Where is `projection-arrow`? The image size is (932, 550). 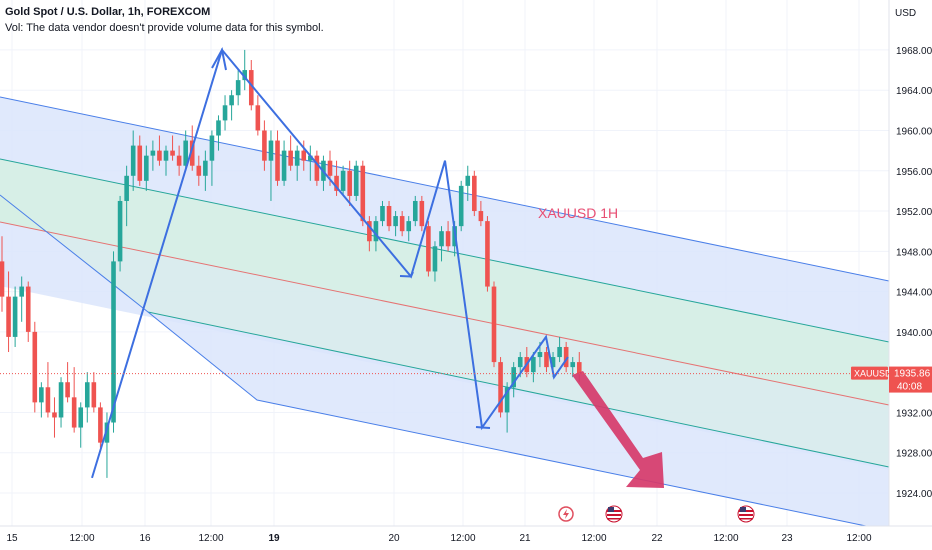 projection-arrow is located at coordinates (618, 429).